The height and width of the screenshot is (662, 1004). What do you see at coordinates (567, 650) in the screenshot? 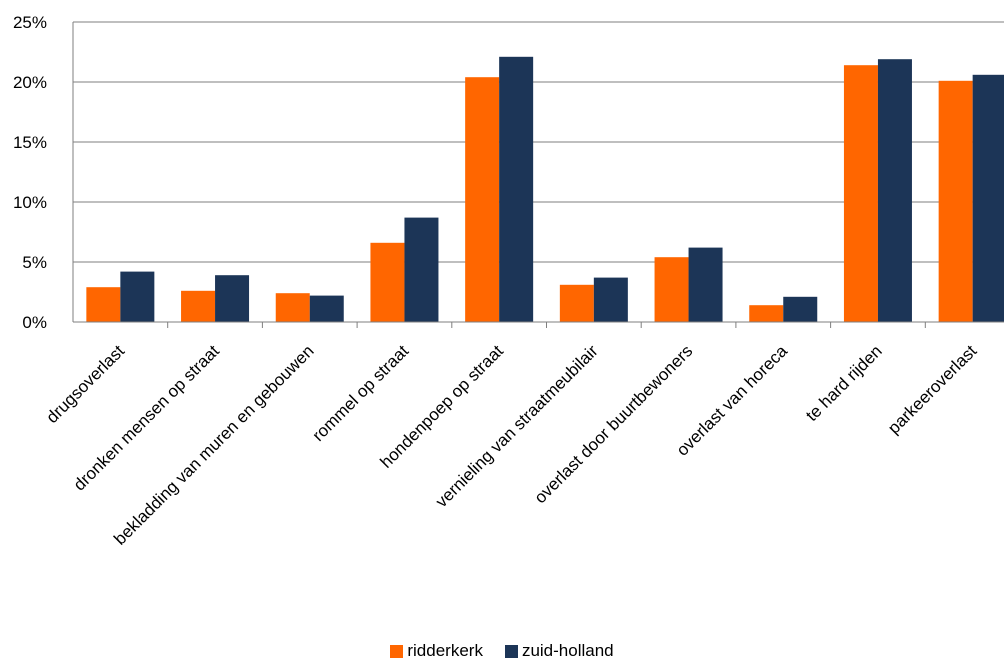
I see `legend-label-zuid-holland: zuid-holland` at bounding box center [567, 650].